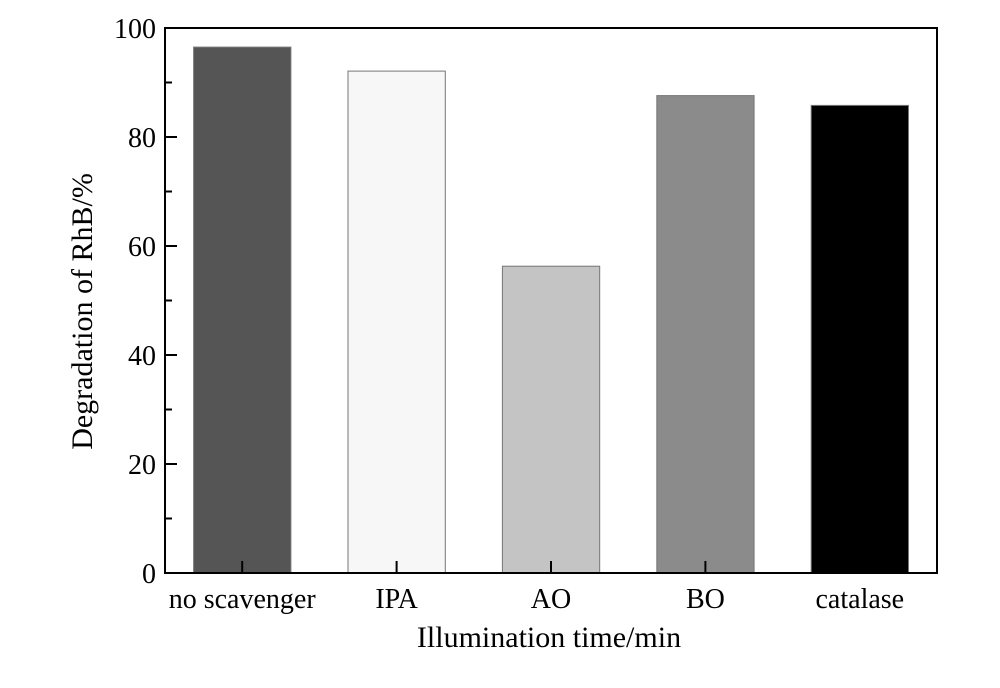 The width and height of the screenshot is (1000, 688). Describe the element at coordinates (860, 599) in the screenshot. I see `x-tick-label: catalase` at that location.